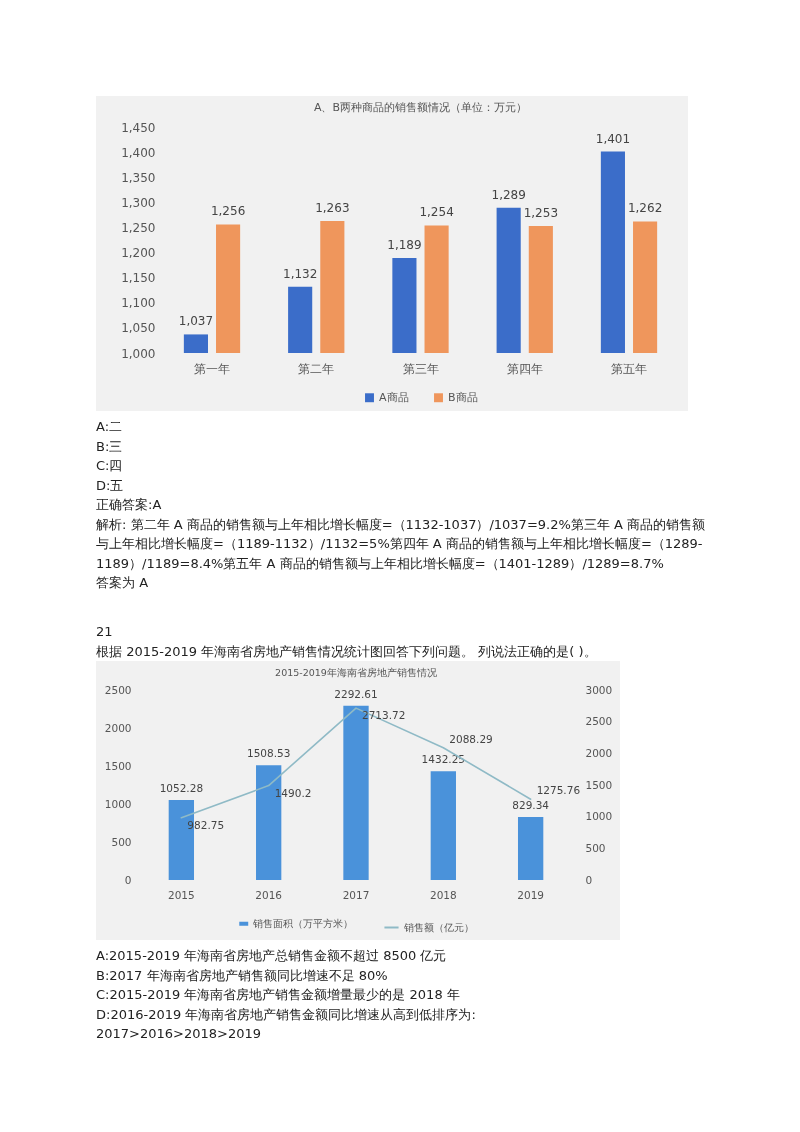  What do you see at coordinates (118, 727) in the screenshot?
I see `y-tick-label: 2000` at bounding box center [118, 727].